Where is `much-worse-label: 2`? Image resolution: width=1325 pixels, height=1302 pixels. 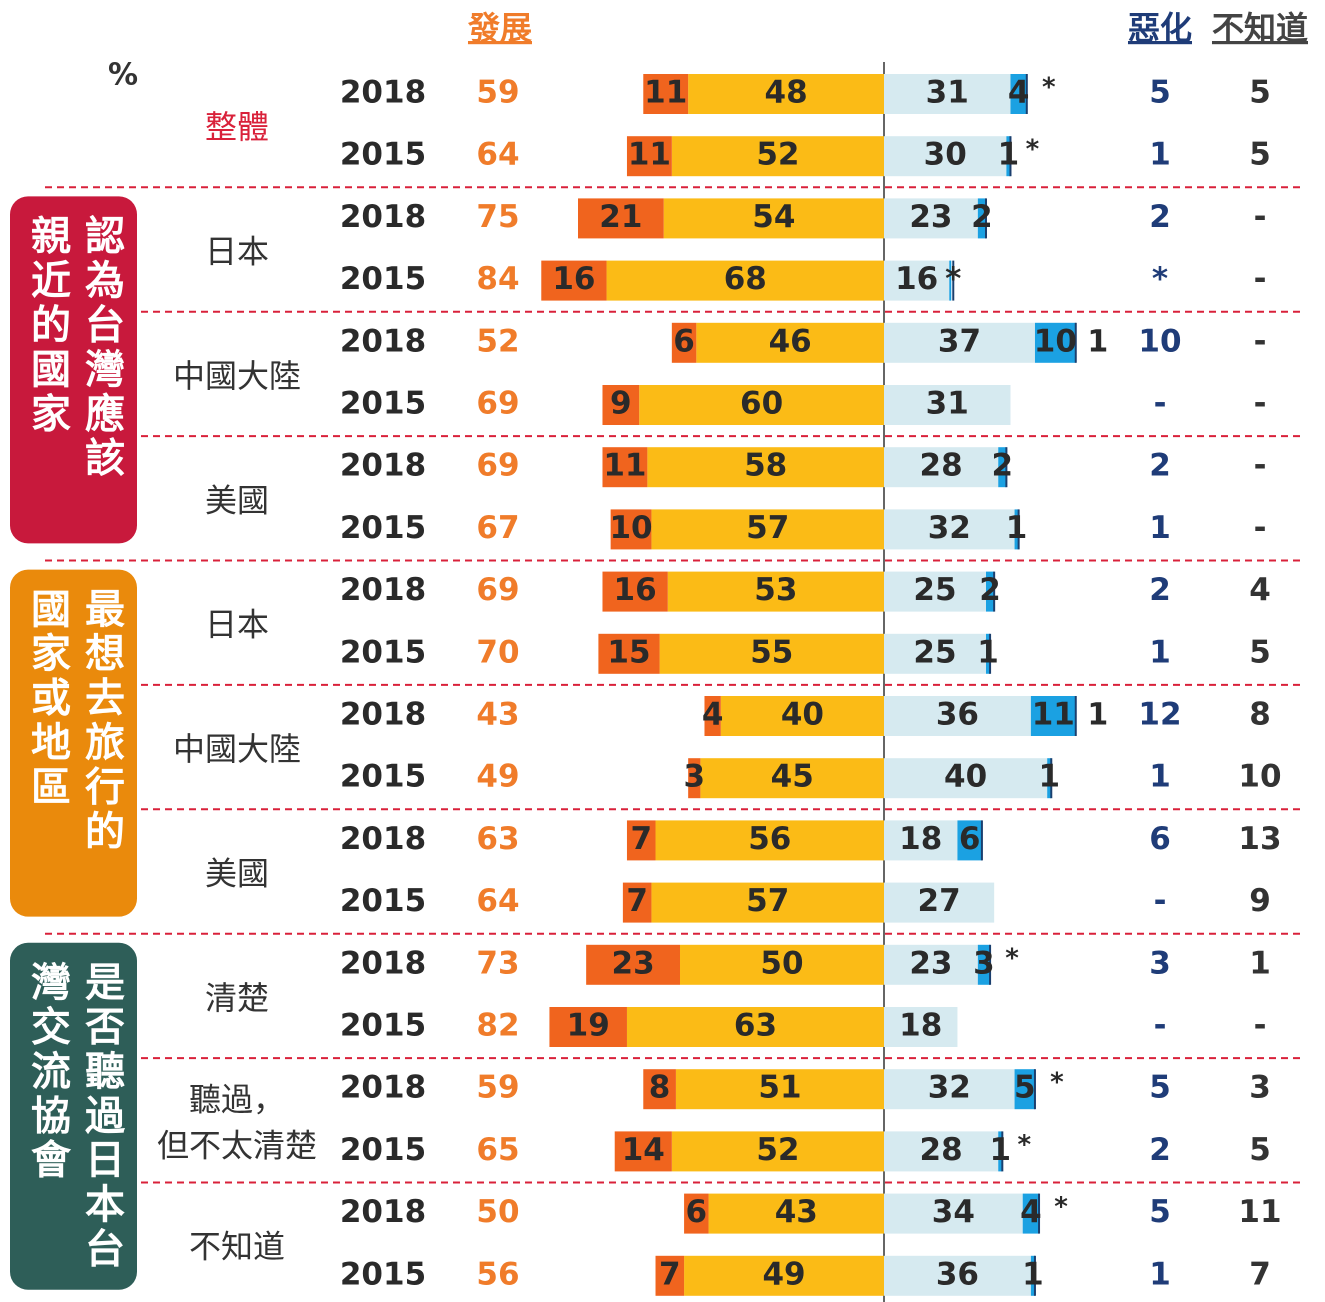 much-worse-label: 2 is located at coordinates (990, 590).